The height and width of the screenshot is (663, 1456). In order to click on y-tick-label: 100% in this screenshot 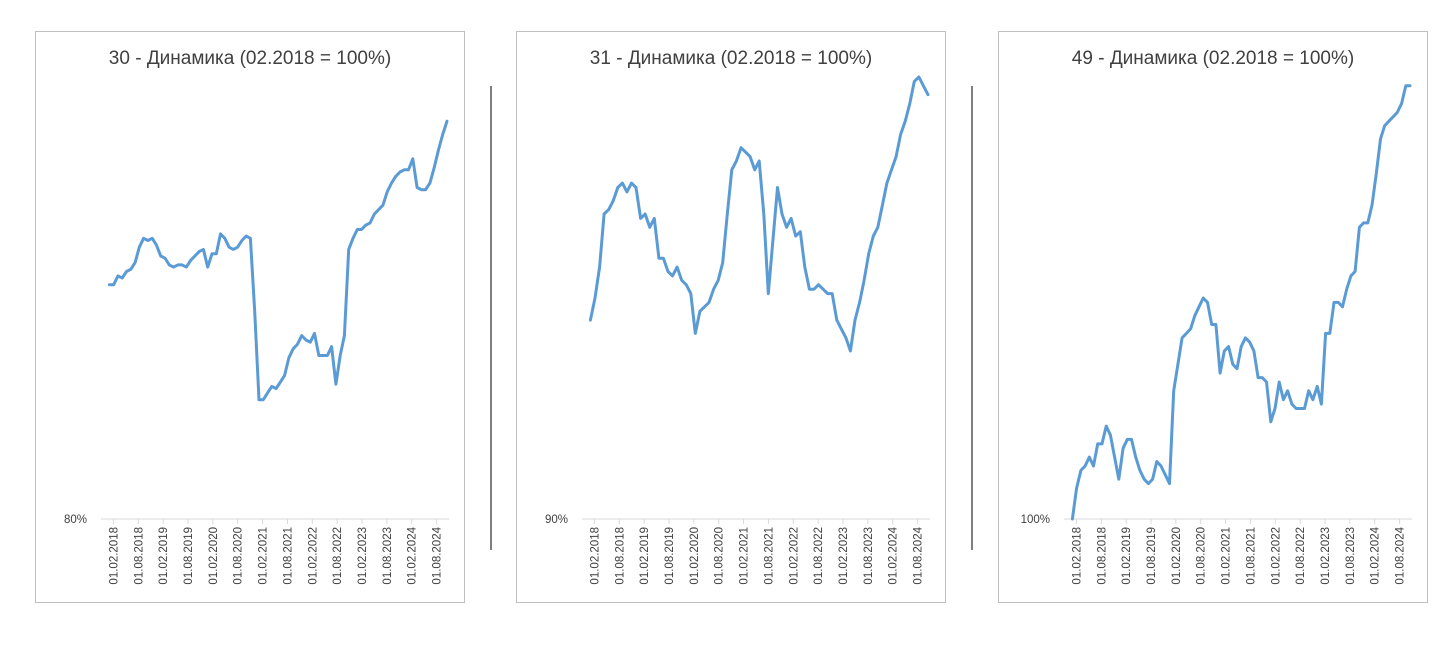, I will do `click(1035, 520)`.